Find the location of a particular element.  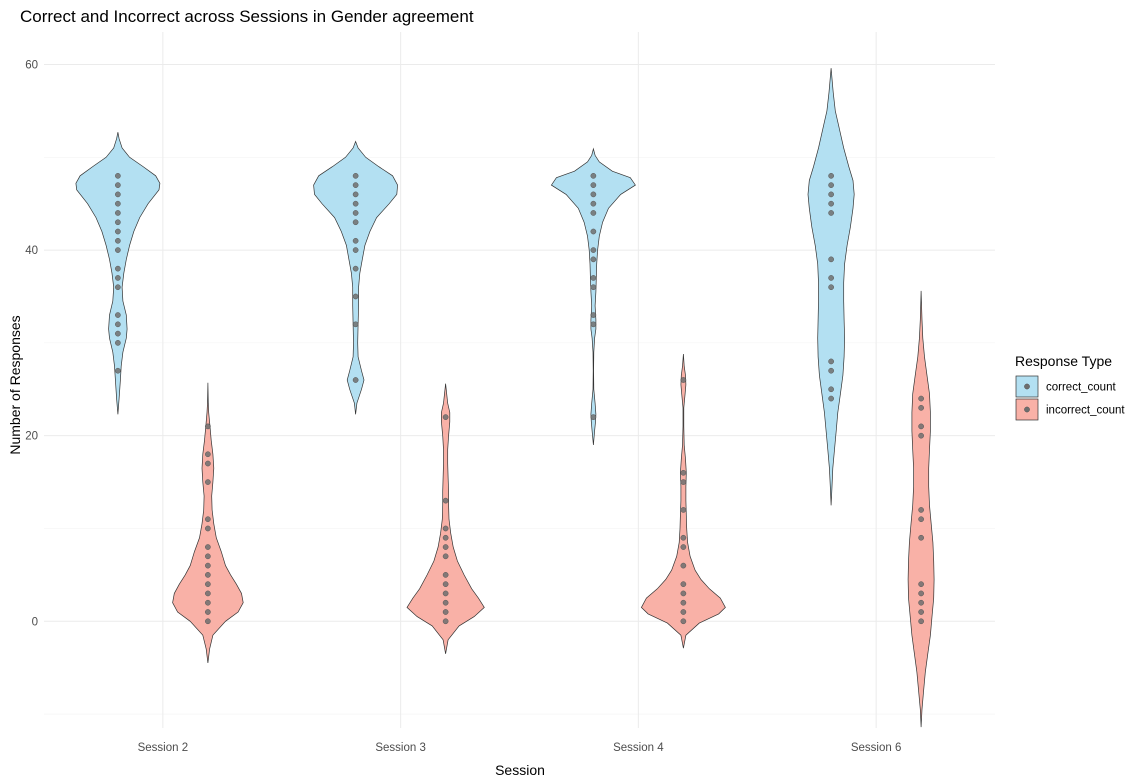

y-axis-title: Number of Responses is located at coordinates (15, 384).